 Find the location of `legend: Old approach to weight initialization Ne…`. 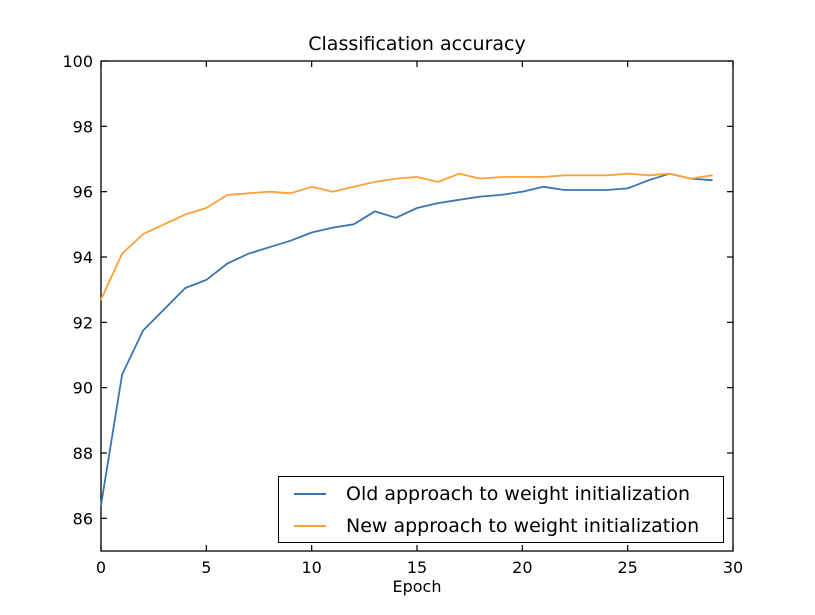

legend: Old approach to weight initialization Ne… is located at coordinates (501, 509).